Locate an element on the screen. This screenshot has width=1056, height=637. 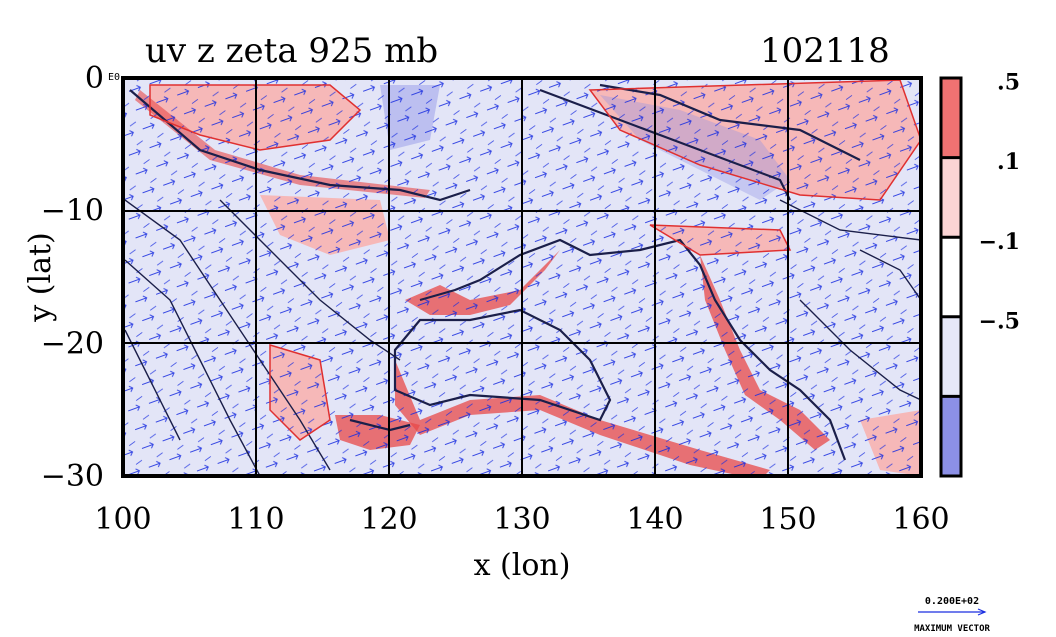
x-tick-label: 100 is located at coordinates (122, 519).